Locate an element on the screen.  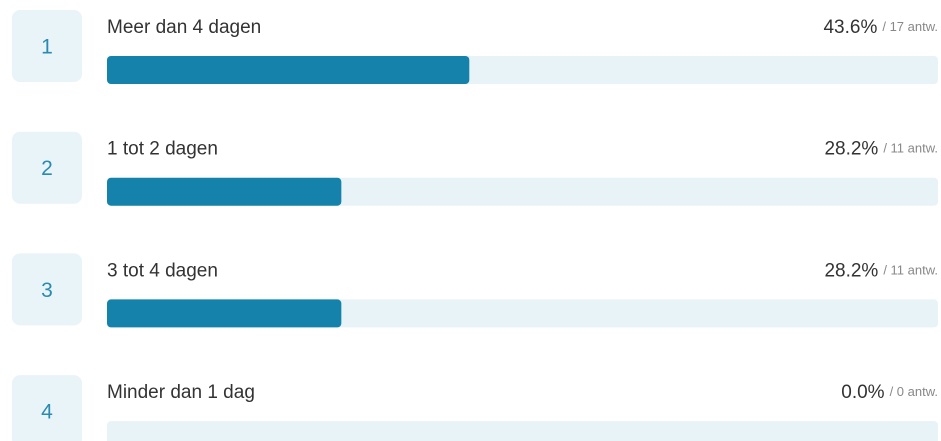
result-text: 0.0% / 0 antw. is located at coordinates (889, 392).